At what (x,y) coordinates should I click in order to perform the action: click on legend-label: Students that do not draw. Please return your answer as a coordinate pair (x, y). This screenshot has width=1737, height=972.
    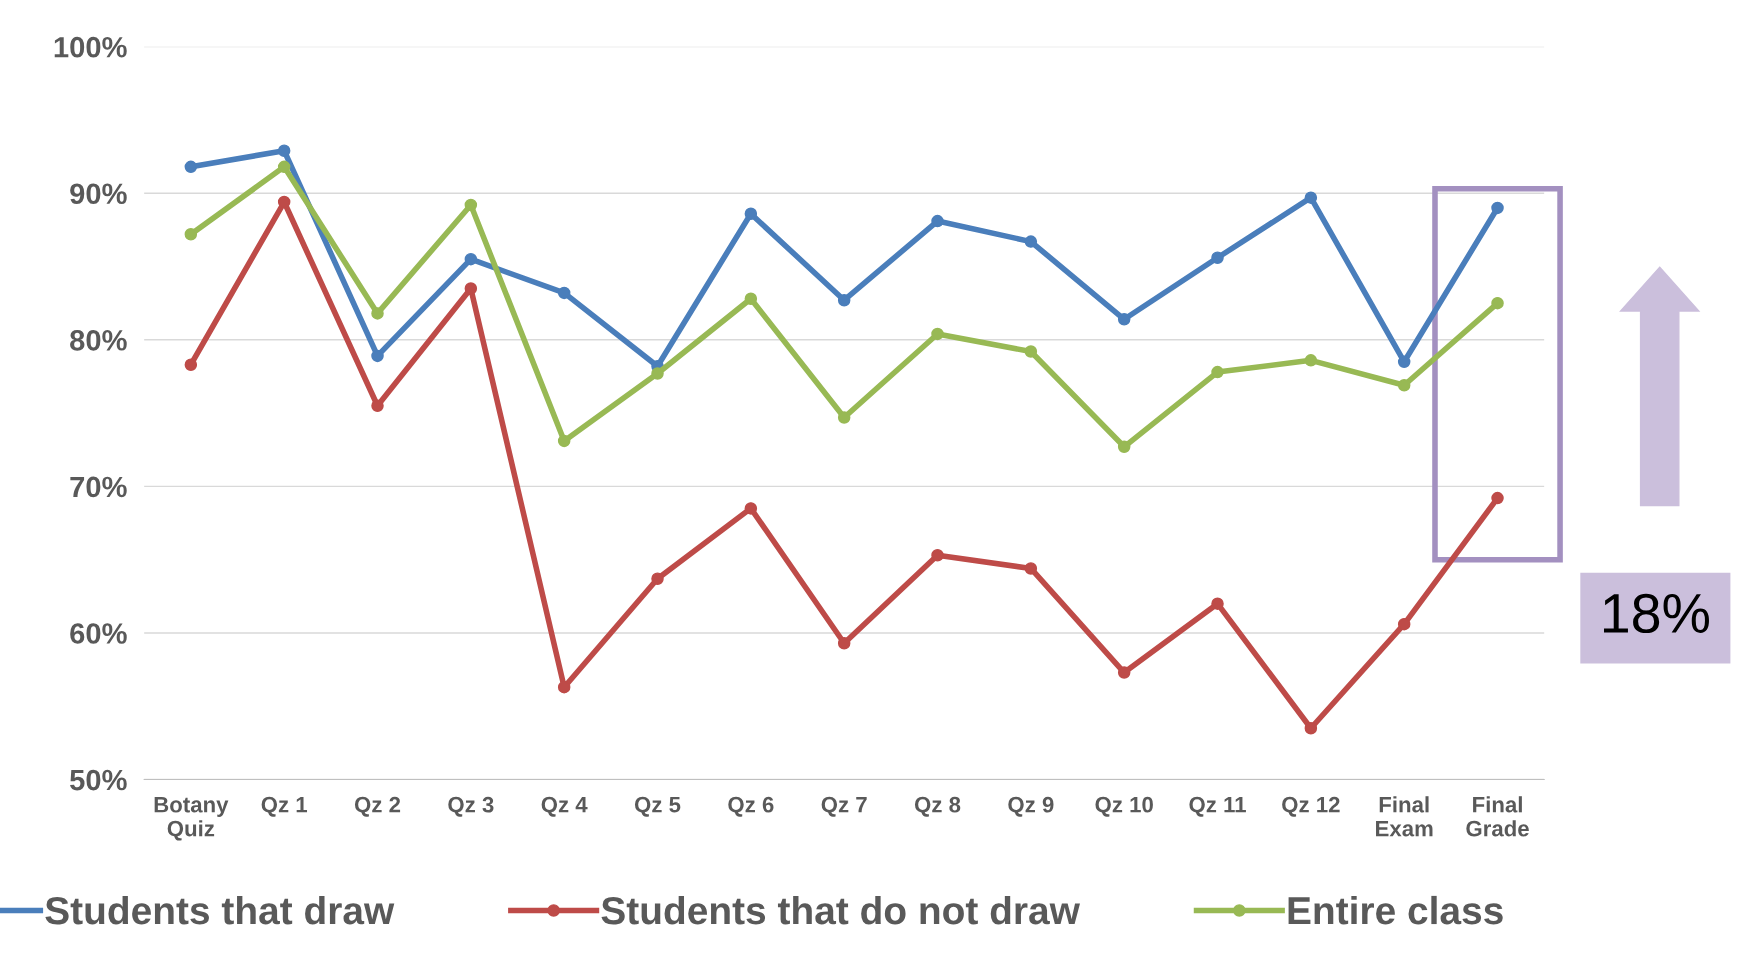
    Looking at the image, I should click on (840, 910).